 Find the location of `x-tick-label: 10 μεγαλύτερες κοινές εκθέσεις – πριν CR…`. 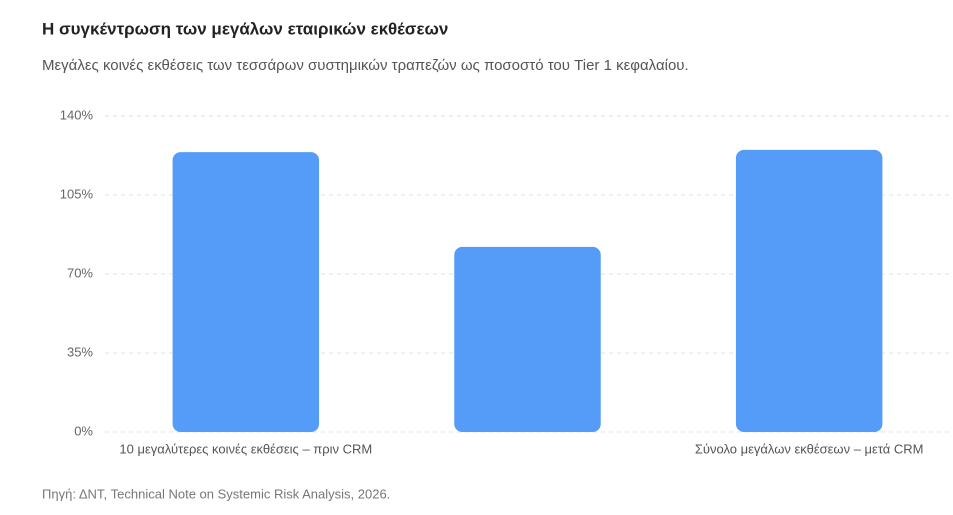

x-tick-label: 10 μεγαλύτερες κοινές εκθέσεις – πριν CR… is located at coordinates (245, 448).